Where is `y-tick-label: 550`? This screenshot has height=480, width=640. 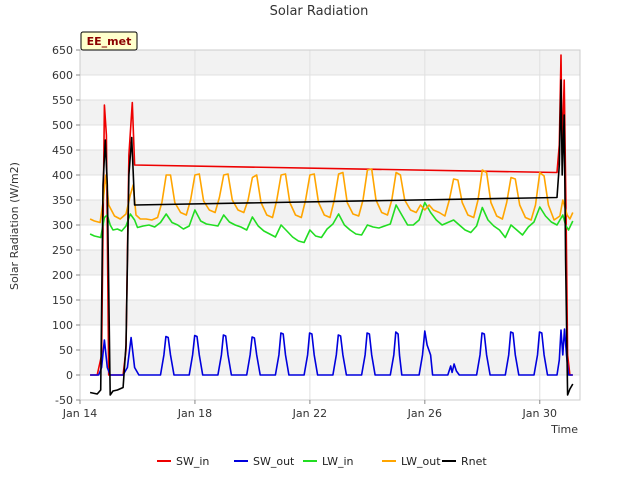 y-tick-label: 550 is located at coordinates (62, 100).